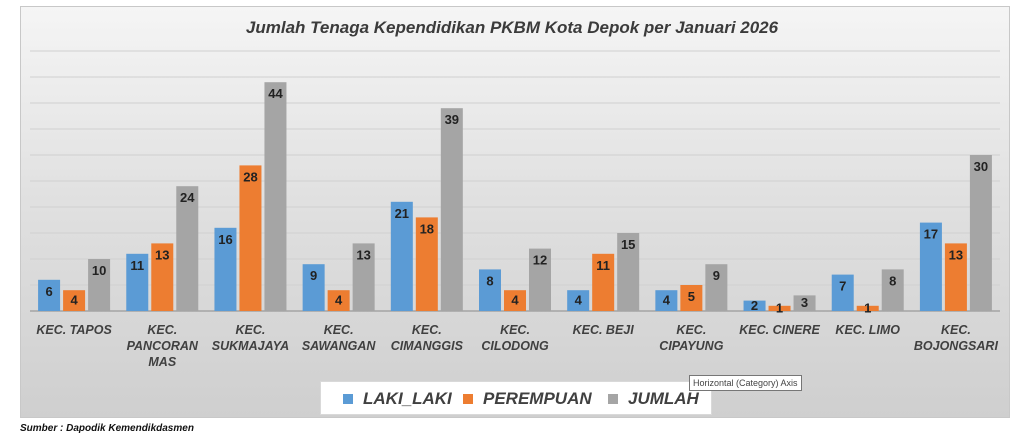 This screenshot has width=1024, height=446. What do you see at coordinates (663, 398) in the screenshot?
I see `legend-label: JUMLAH` at bounding box center [663, 398].